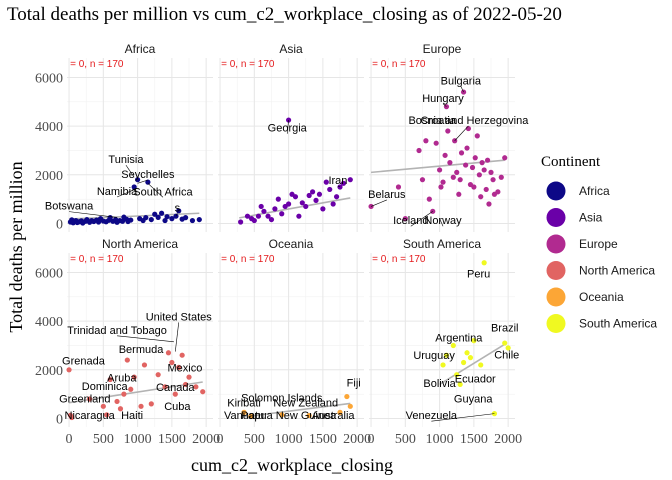  Describe the element at coordinates (618, 324) in the screenshot. I see `legend-label: South America` at that location.